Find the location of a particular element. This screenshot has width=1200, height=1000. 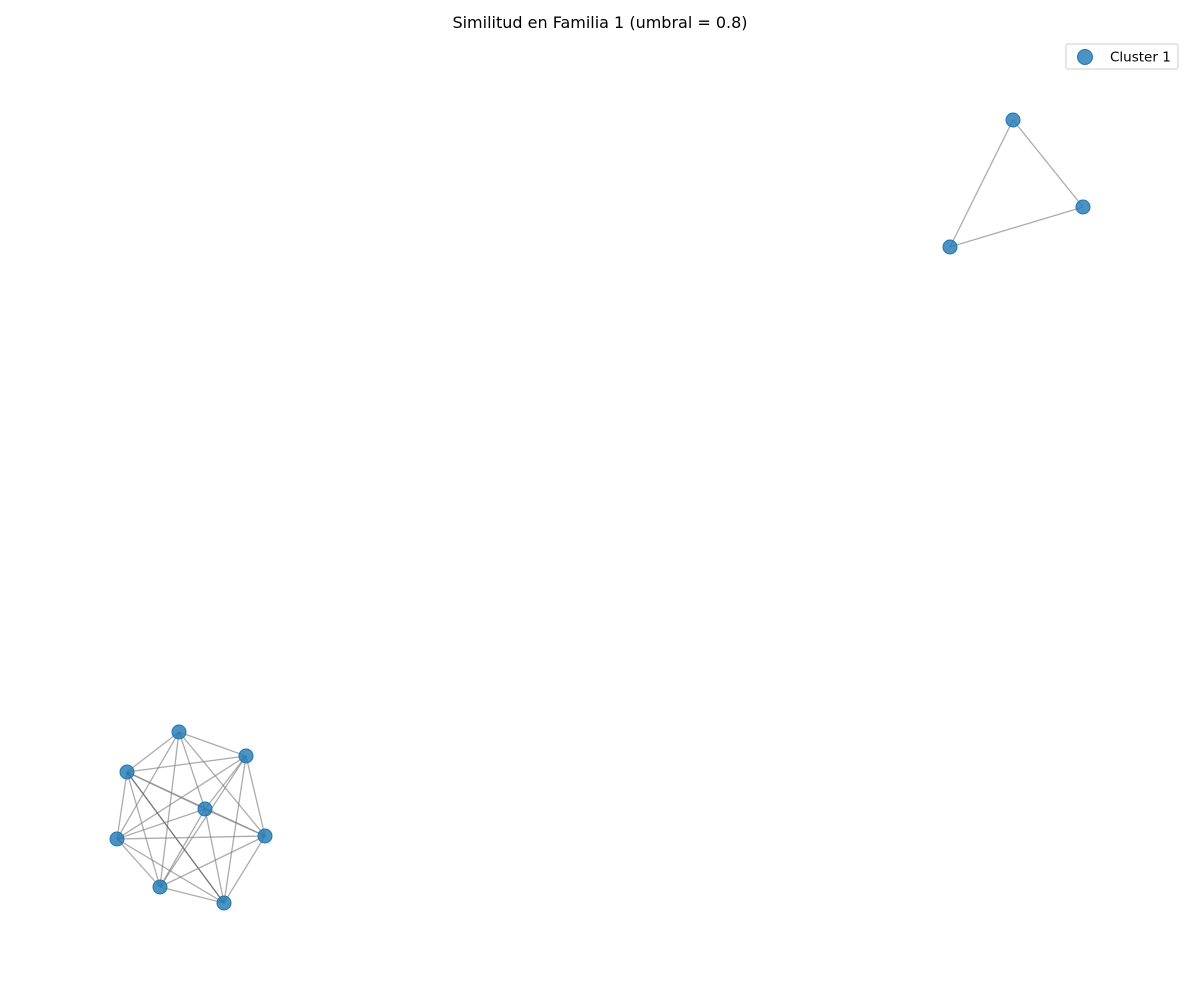

graph-title: Similitud en Familia 1 (umbral = 0.8) is located at coordinates (599, 22).